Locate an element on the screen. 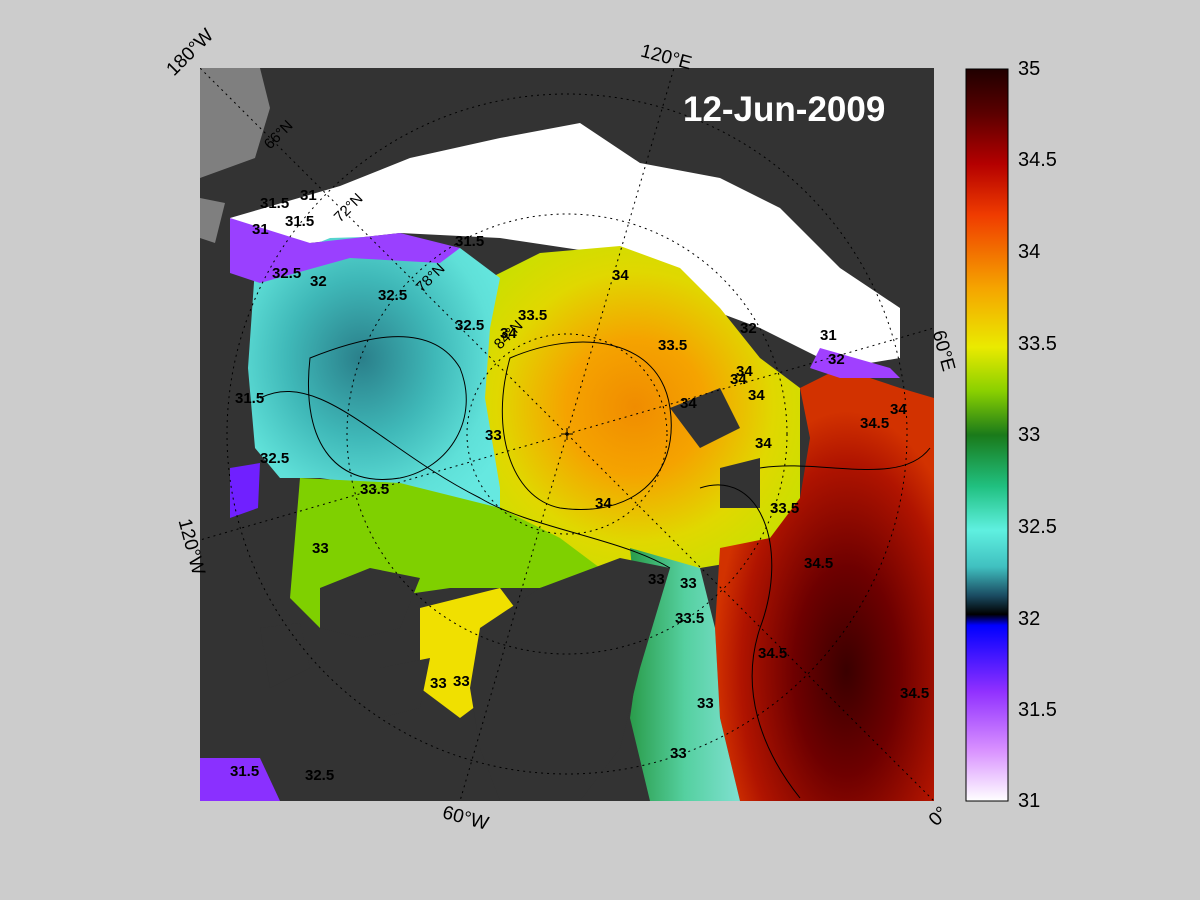 This screenshot has width=1200, height=900. colorbar is located at coordinates (987, 435).